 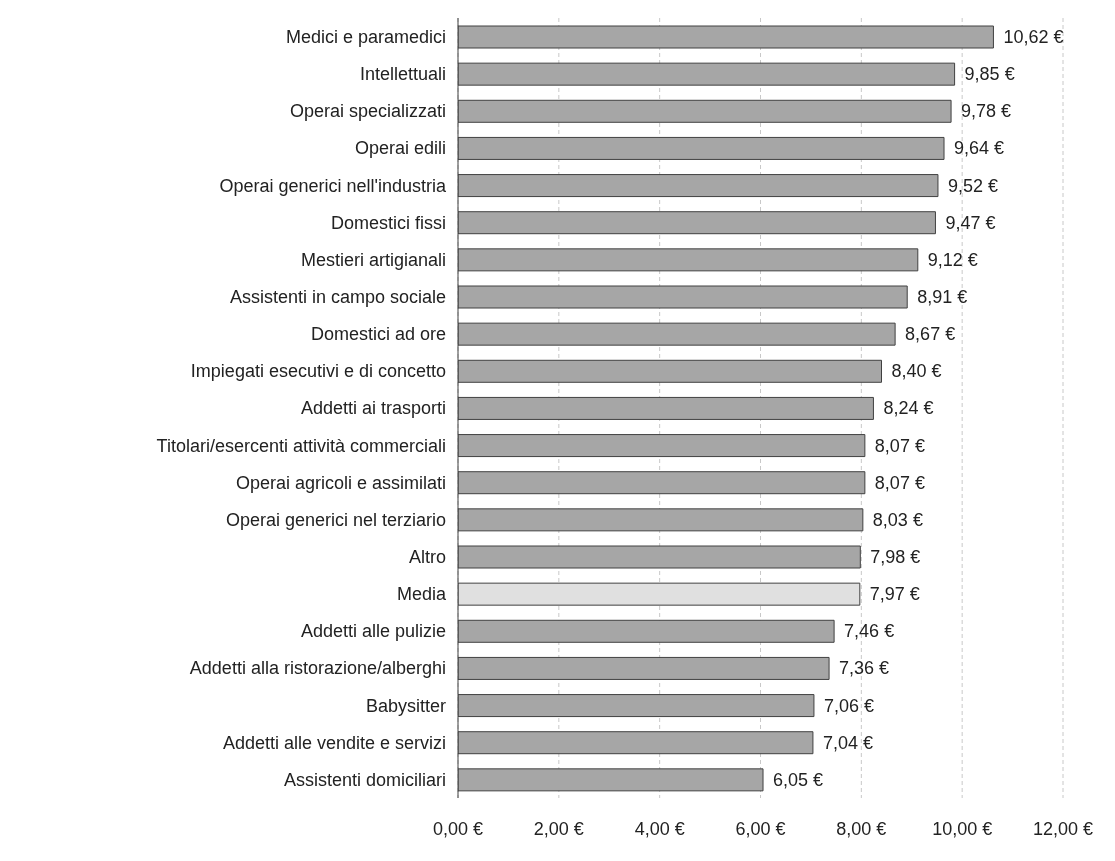 What do you see at coordinates (760, 828) in the screenshot?
I see `x-tick-label: 6,00 €` at bounding box center [760, 828].